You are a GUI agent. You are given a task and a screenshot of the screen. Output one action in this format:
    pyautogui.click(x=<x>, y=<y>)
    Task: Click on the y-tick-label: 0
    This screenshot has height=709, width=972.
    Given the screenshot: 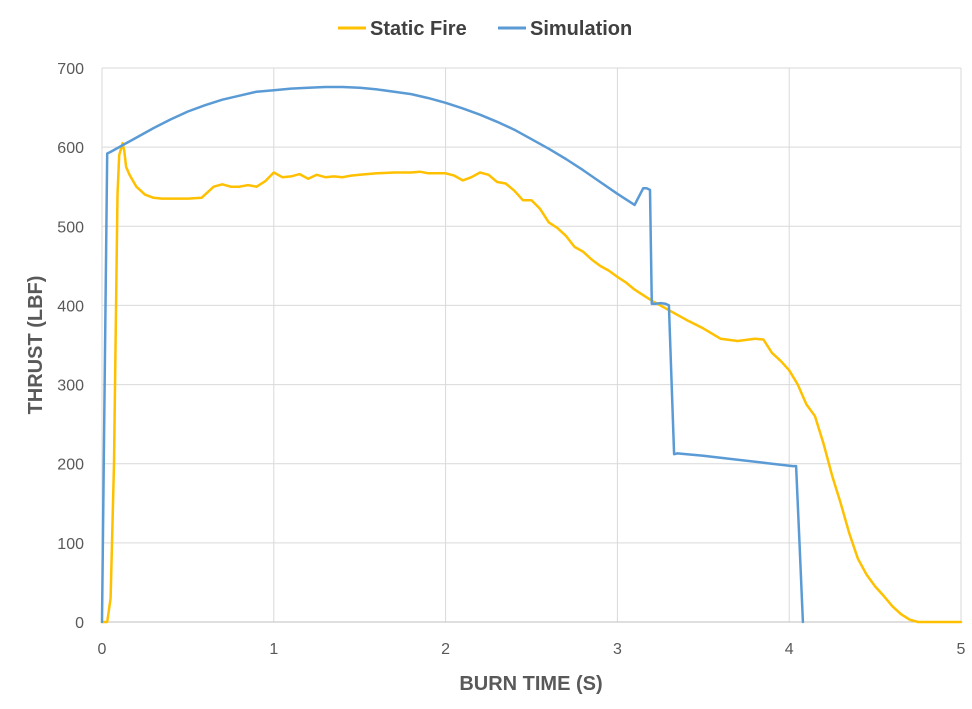 What is the action you would take?
    pyautogui.click(x=79, y=623)
    